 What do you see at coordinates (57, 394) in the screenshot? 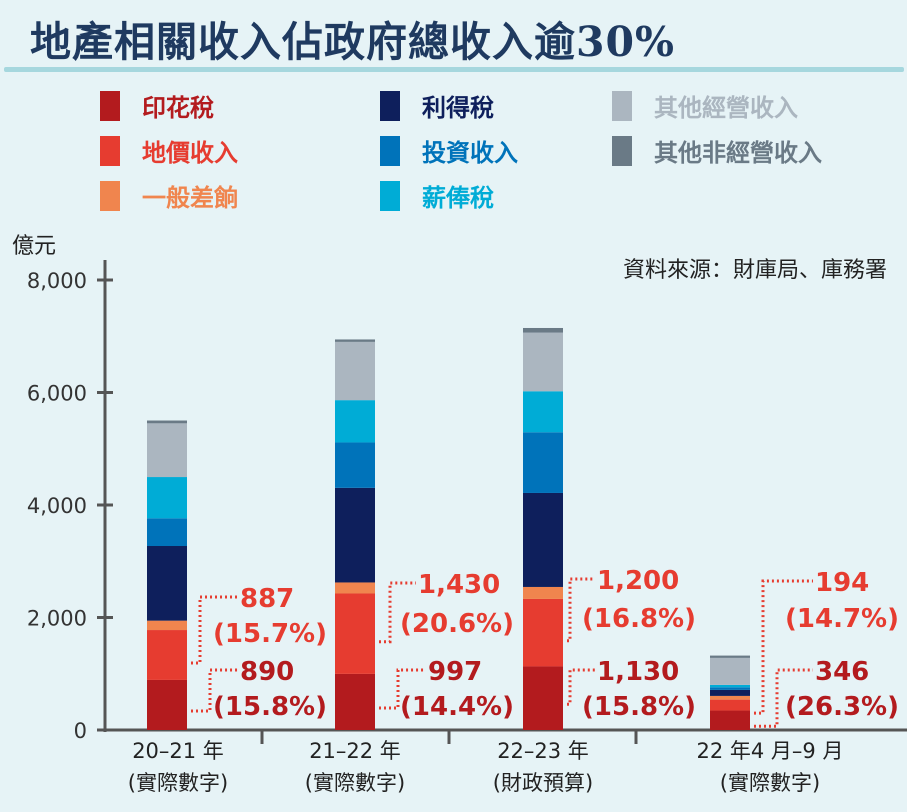
I see `y-tick-label: 6,000` at bounding box center [57, 394].